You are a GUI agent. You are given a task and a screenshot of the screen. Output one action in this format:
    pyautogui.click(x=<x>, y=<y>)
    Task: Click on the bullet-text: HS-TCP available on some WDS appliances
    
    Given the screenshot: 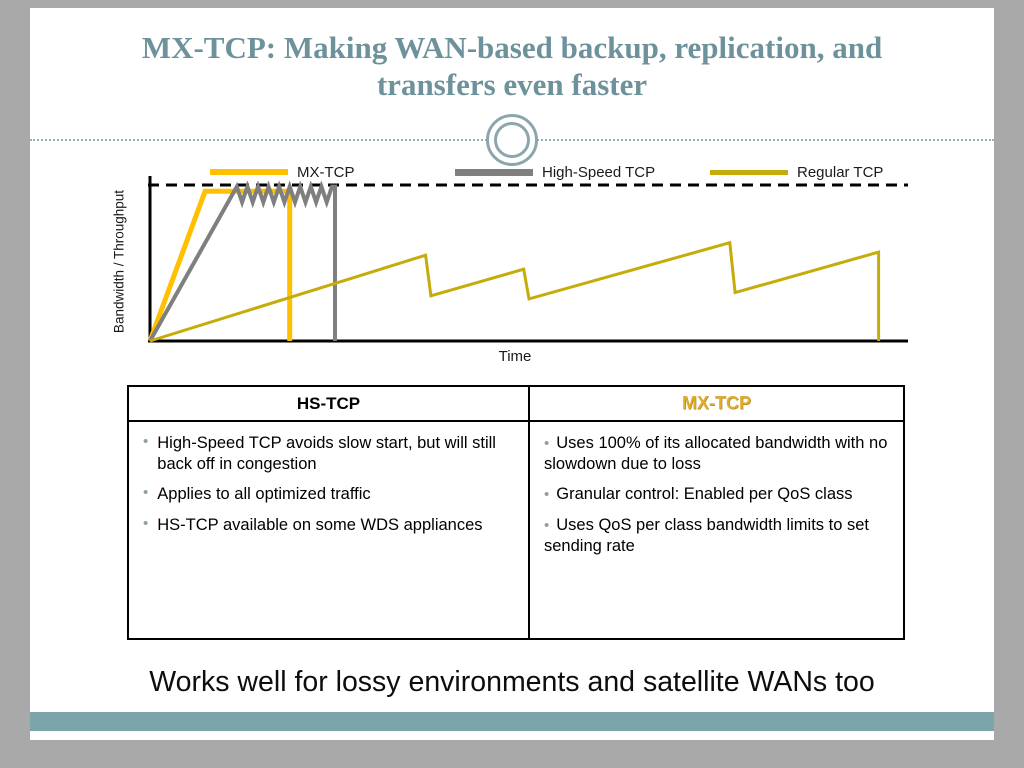 What is the action you would take?
    pyautogui.click(x=320, y=524)
    